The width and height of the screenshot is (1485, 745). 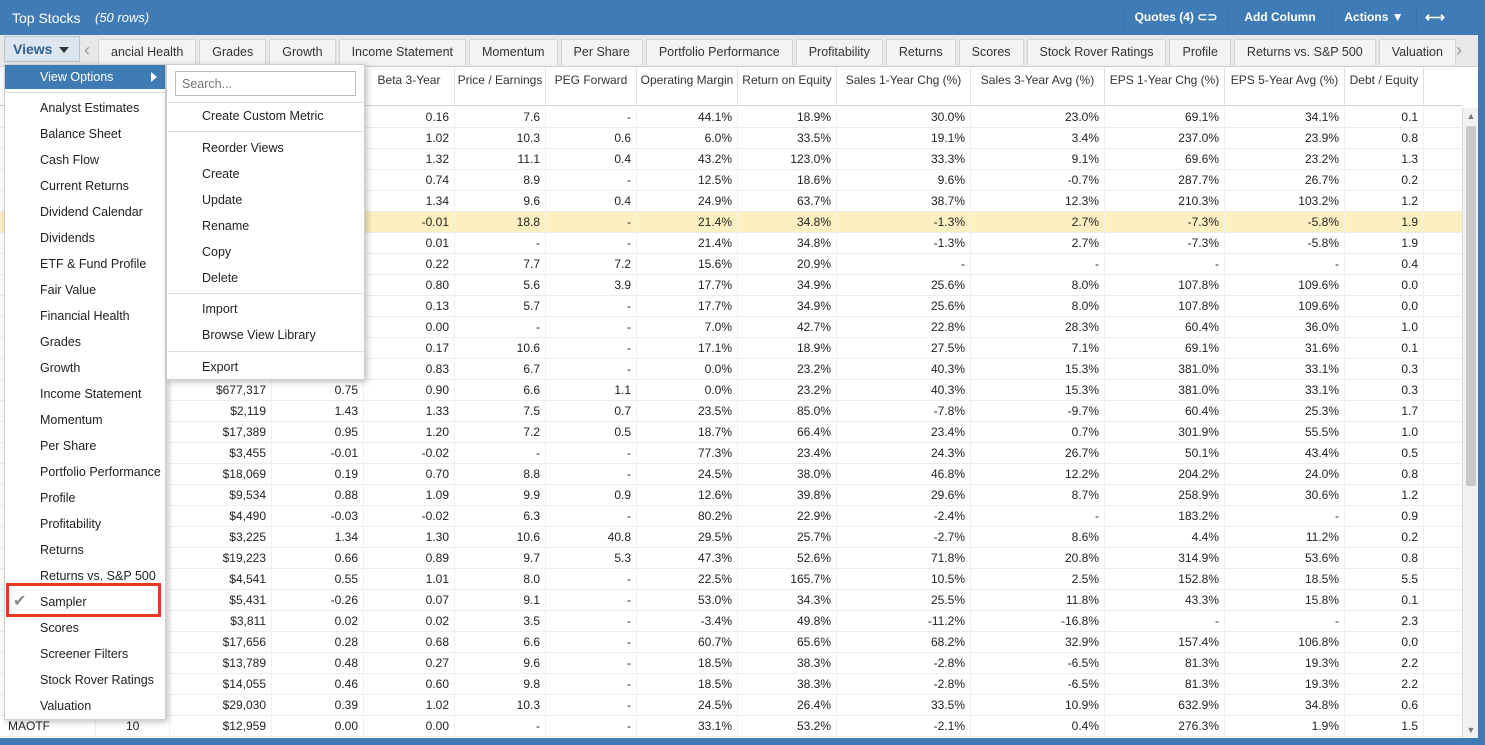 What do you see at coordinates (513, 52) in the screenshot?
I see `tab-item: Momentum` at bounding box center [513, 52].